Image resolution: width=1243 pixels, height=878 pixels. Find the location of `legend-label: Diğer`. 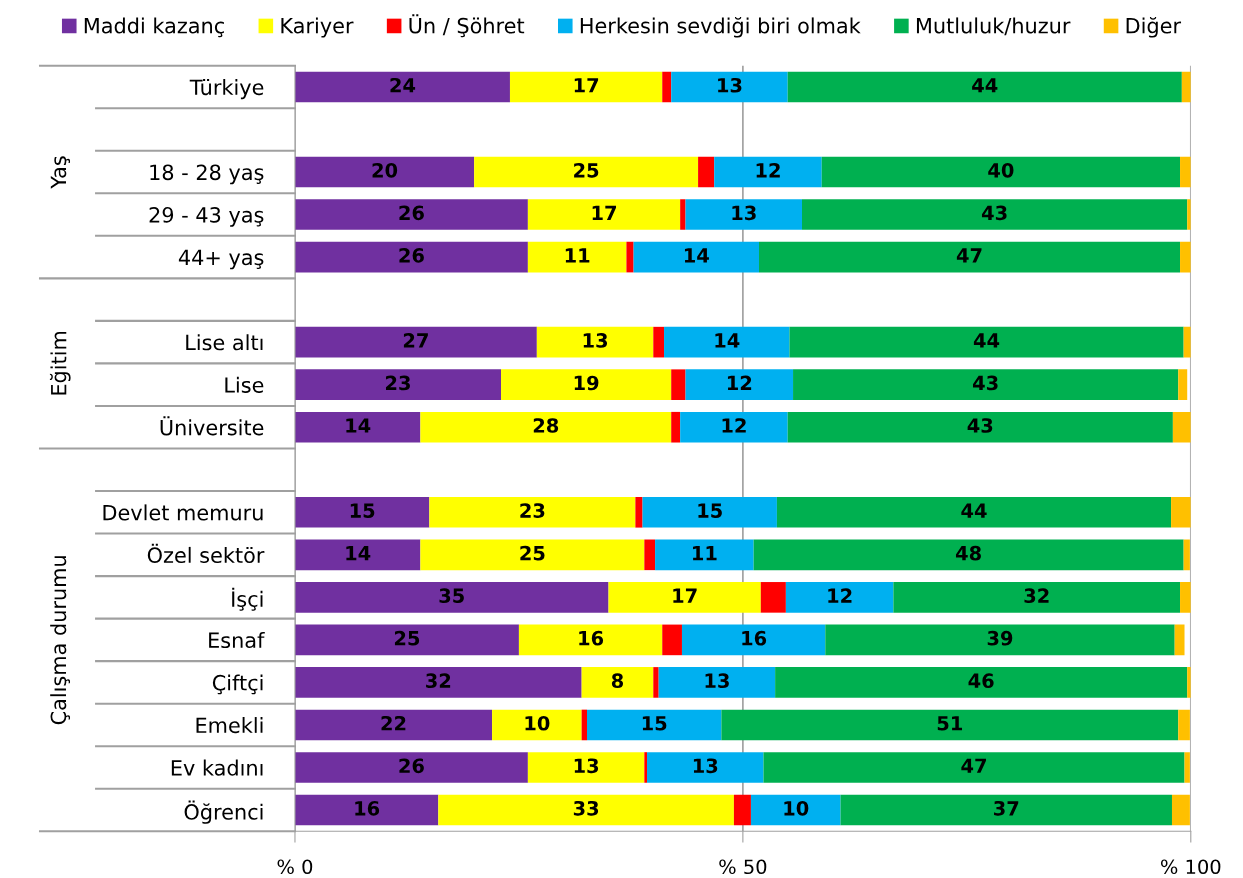

legend-label: Diğer is located at coordinates (1154, 27).